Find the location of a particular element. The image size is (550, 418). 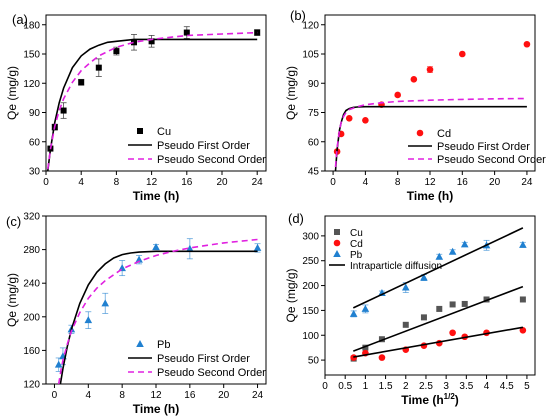

x-tick-label: 2 is located at coordinates (406, 386).